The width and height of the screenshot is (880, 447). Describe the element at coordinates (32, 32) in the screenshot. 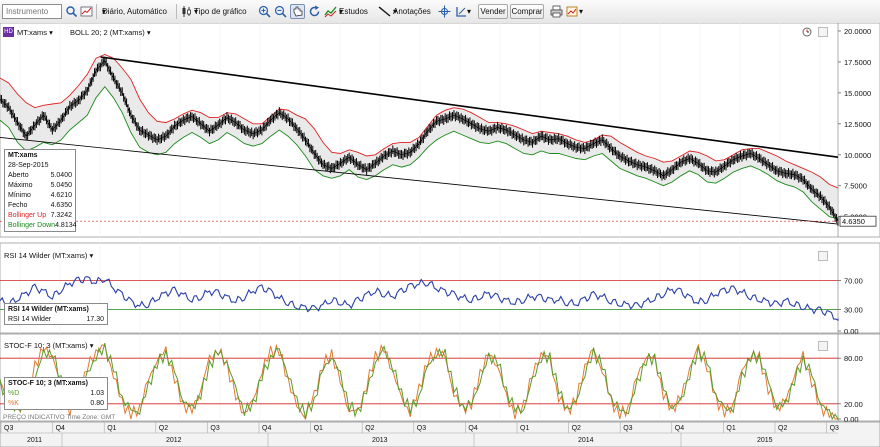

I see `symbol-label: MT:xams` at that location.